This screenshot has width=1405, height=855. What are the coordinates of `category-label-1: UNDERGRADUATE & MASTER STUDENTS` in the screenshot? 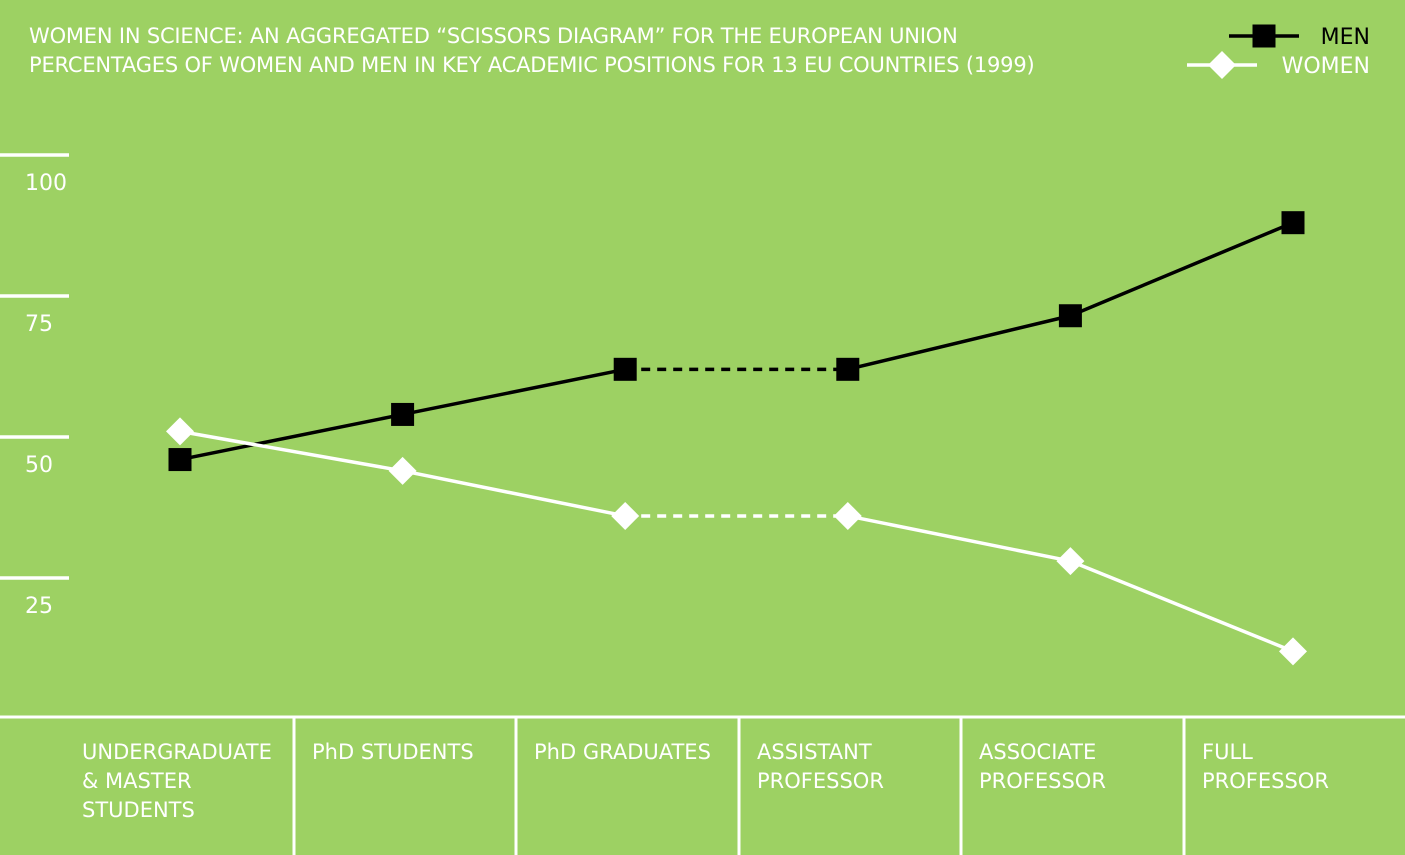 It's located at (177, 781).